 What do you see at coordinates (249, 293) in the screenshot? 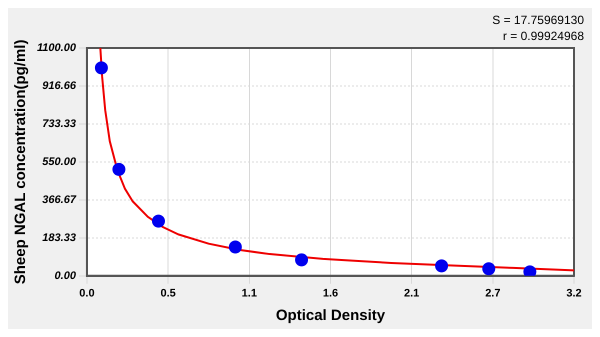
I see `x-tick-label: 1.1` at bounding box center [249, 293].